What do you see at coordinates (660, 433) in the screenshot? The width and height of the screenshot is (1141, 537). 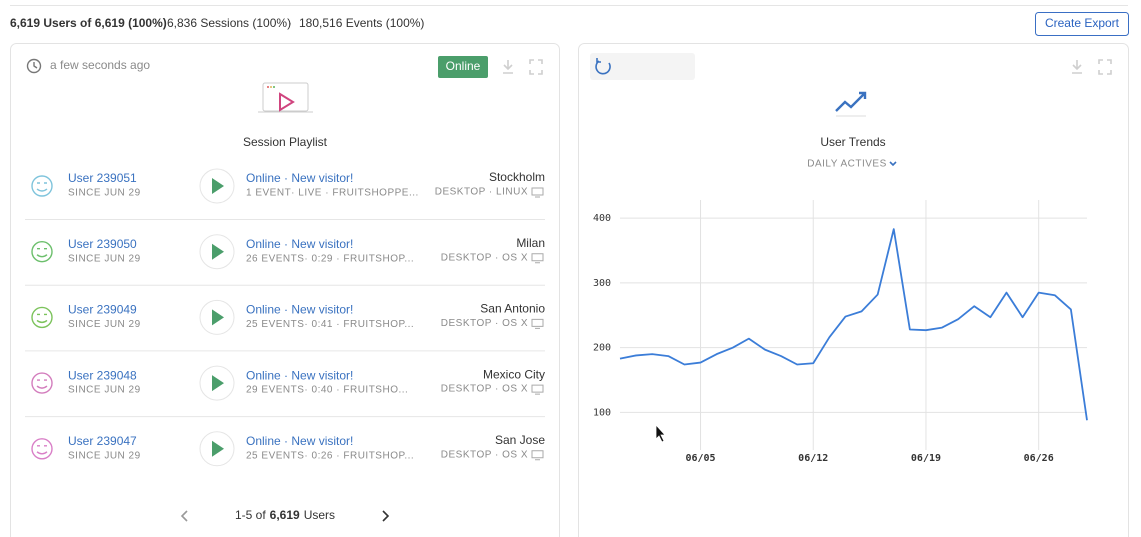 I see `cursor` at bounding box center [660, 433].